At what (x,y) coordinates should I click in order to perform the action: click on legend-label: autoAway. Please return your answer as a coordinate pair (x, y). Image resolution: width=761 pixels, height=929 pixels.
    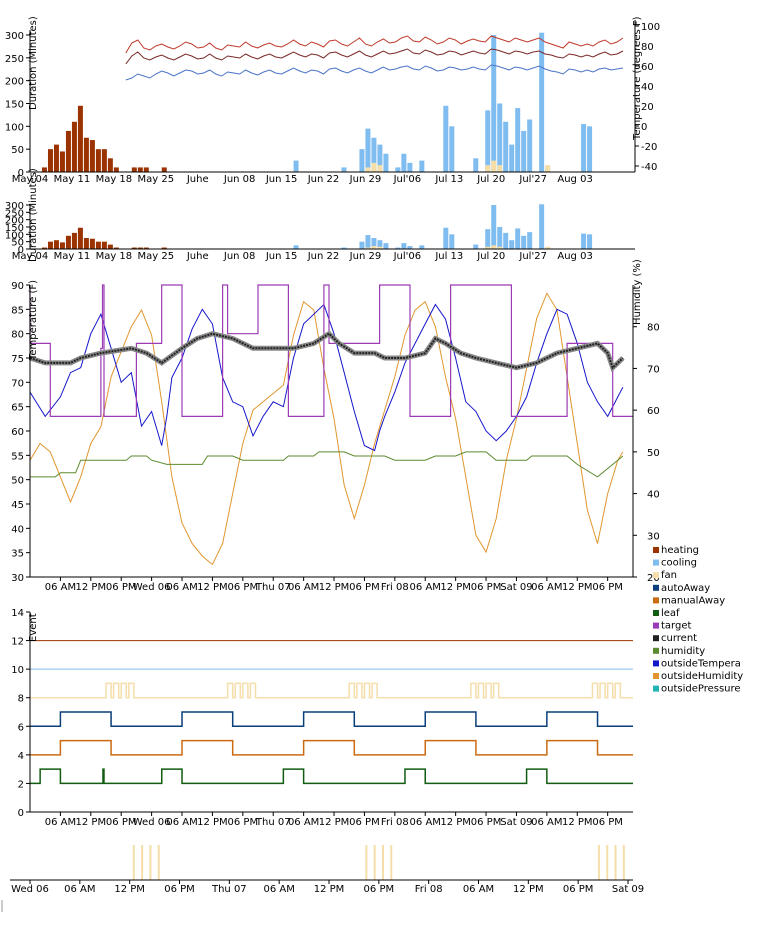
    Looking at the image, I should click on (685, 588).